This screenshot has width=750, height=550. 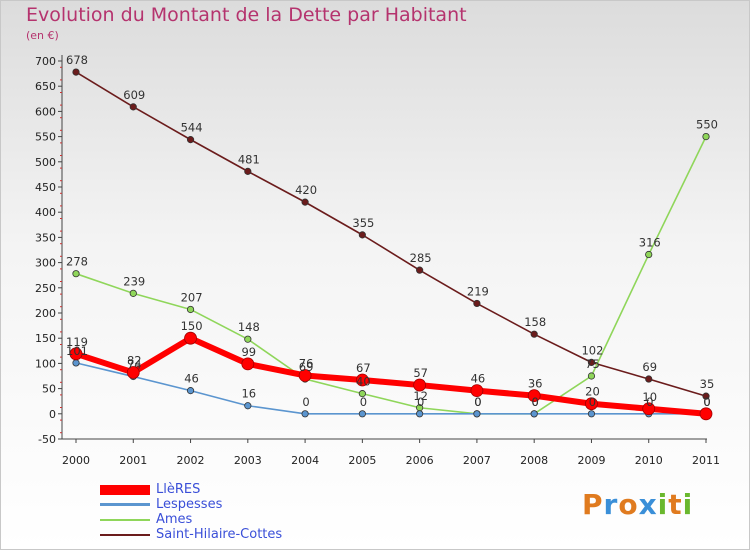 What do you see at coordinates (688, 504) in the screenshot?
I see `logo-letter: i` at bounding box center [688, 504].